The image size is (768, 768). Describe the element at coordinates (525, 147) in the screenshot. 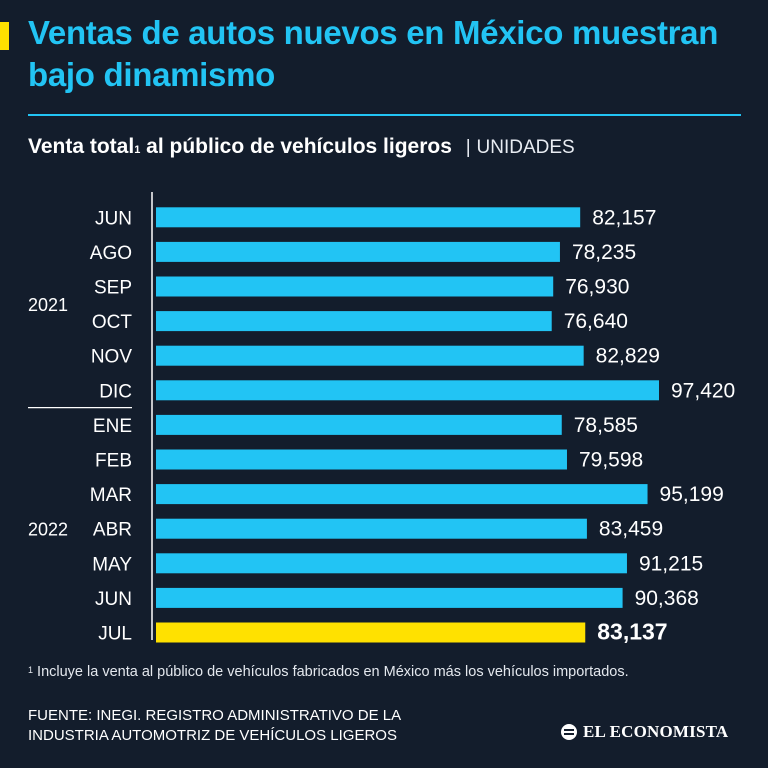

I see `subtitle-unit: UNIDADES` at that location.